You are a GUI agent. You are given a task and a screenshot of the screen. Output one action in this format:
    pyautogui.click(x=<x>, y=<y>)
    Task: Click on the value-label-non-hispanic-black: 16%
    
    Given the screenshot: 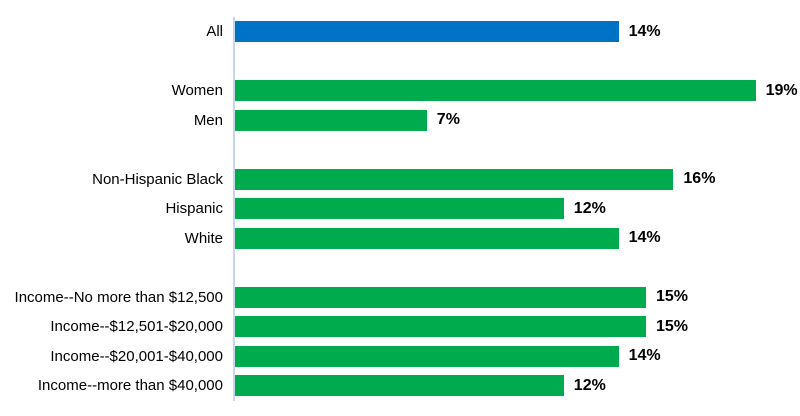 What is the action you would take?
    pyautogui.click(x=699, y=179)
    